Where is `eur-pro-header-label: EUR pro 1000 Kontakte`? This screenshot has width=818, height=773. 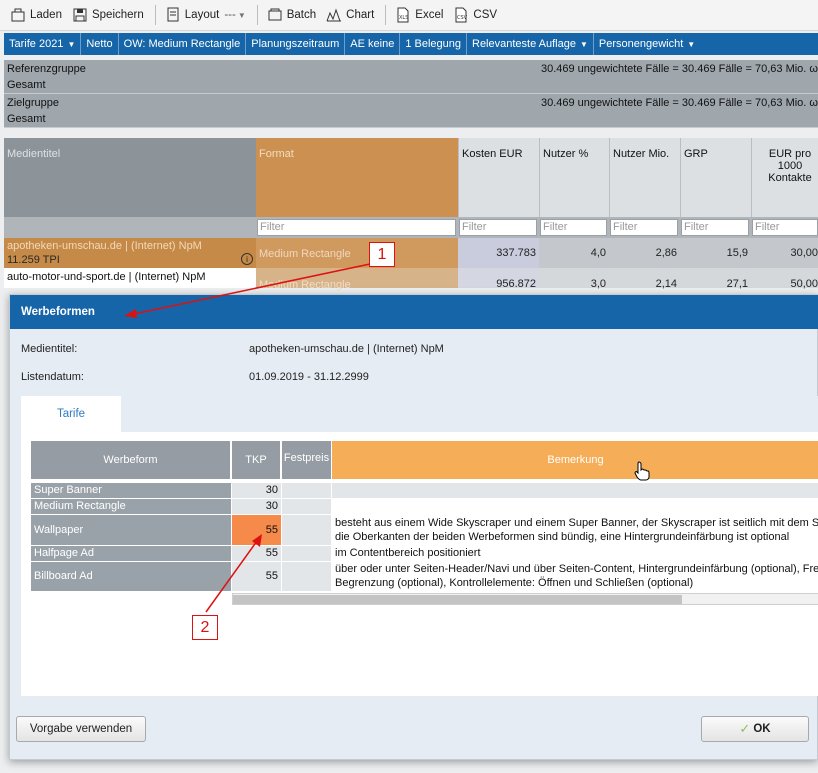 eur-pro-header-label: EUR pro 1000 Kontakte is located at coordinates (790, 166).